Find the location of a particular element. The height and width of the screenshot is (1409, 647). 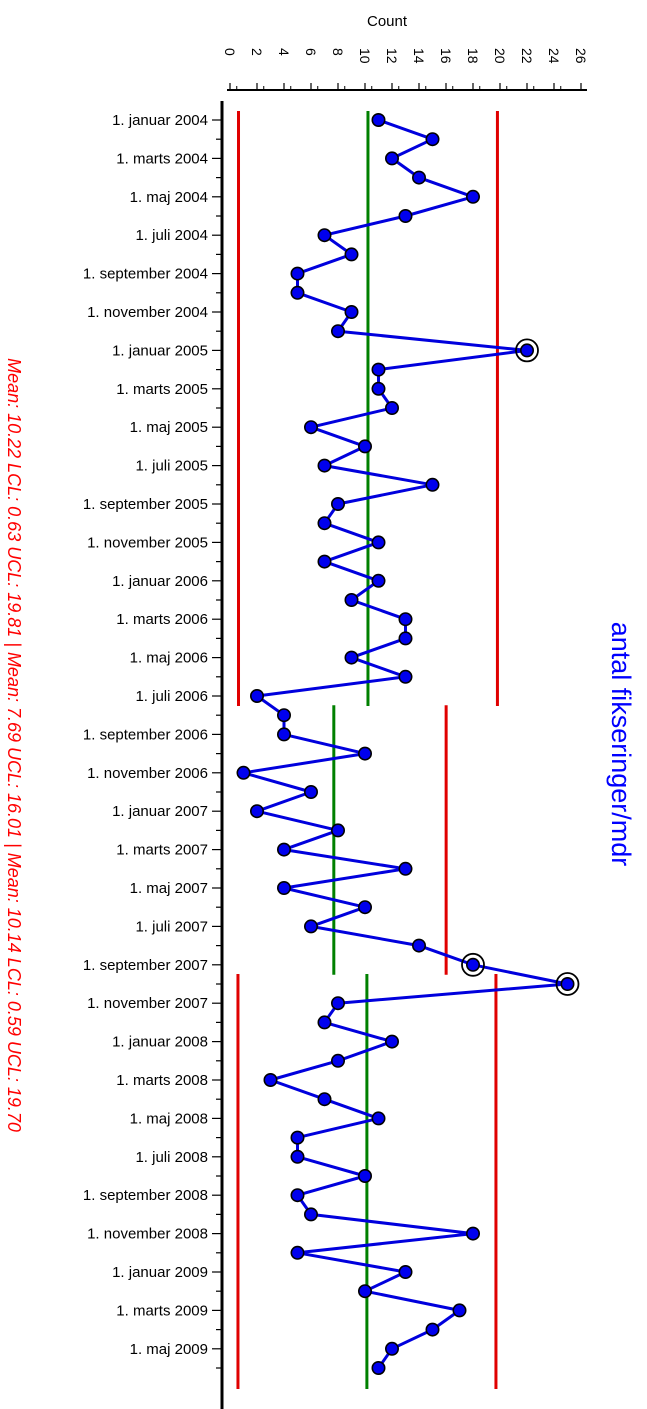

category-tick-label: 1. september 2008 is located at coordinates (145, 1195).